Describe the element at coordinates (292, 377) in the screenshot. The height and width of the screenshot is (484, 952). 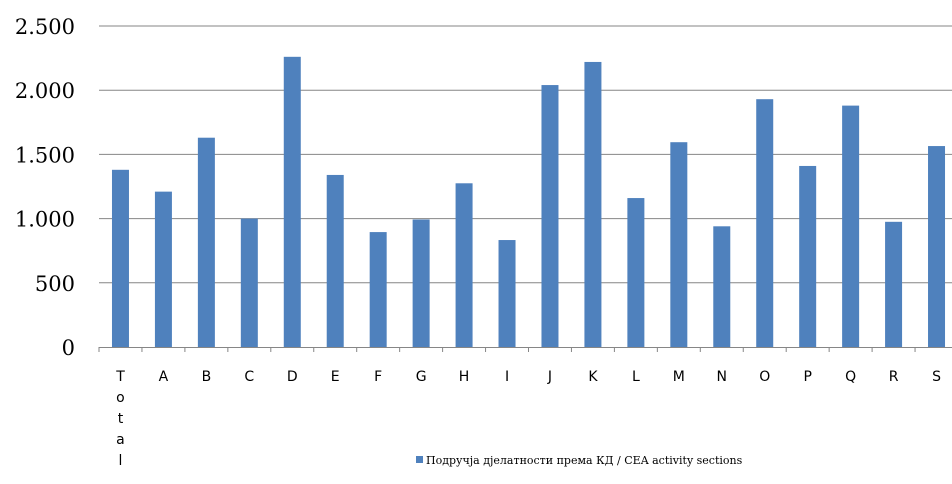
I see `x-tick-label: D` at that location.